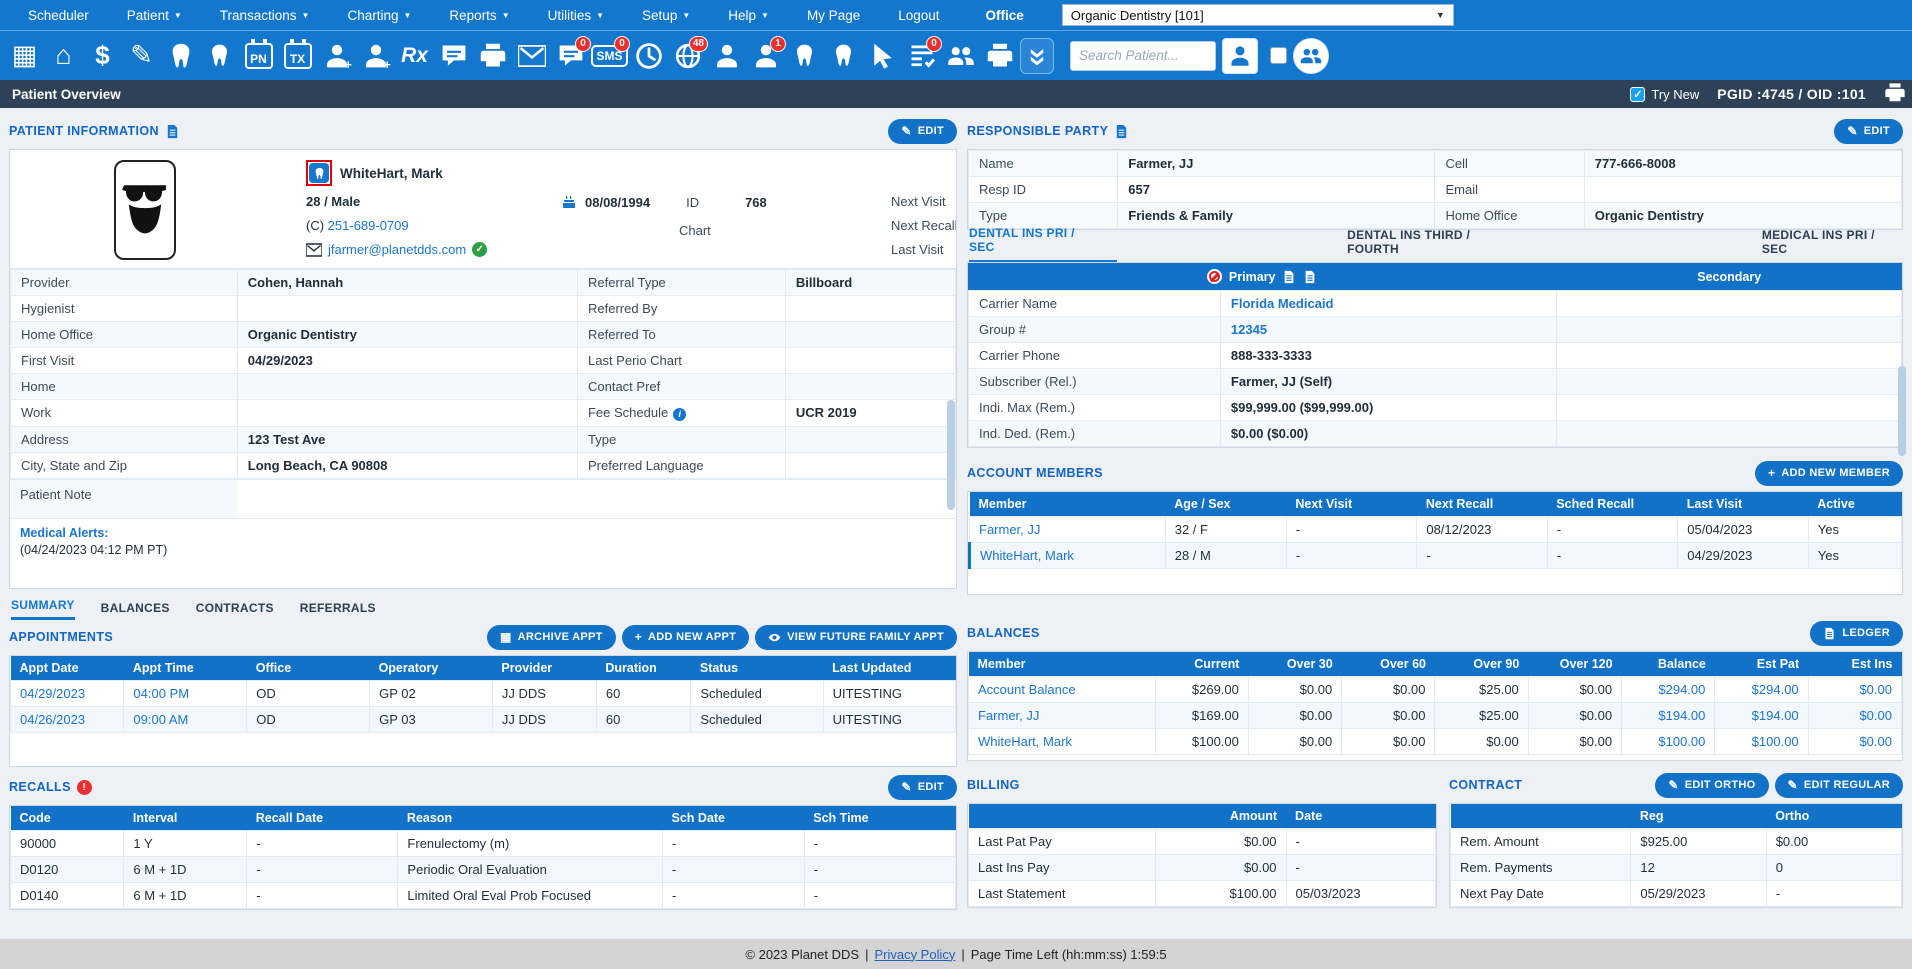  What do you see at coordinates (685, 637) in the screenshot?
I see `add-new-appt-button: + ADD NEW APPT` at bounding box center [685, 637].